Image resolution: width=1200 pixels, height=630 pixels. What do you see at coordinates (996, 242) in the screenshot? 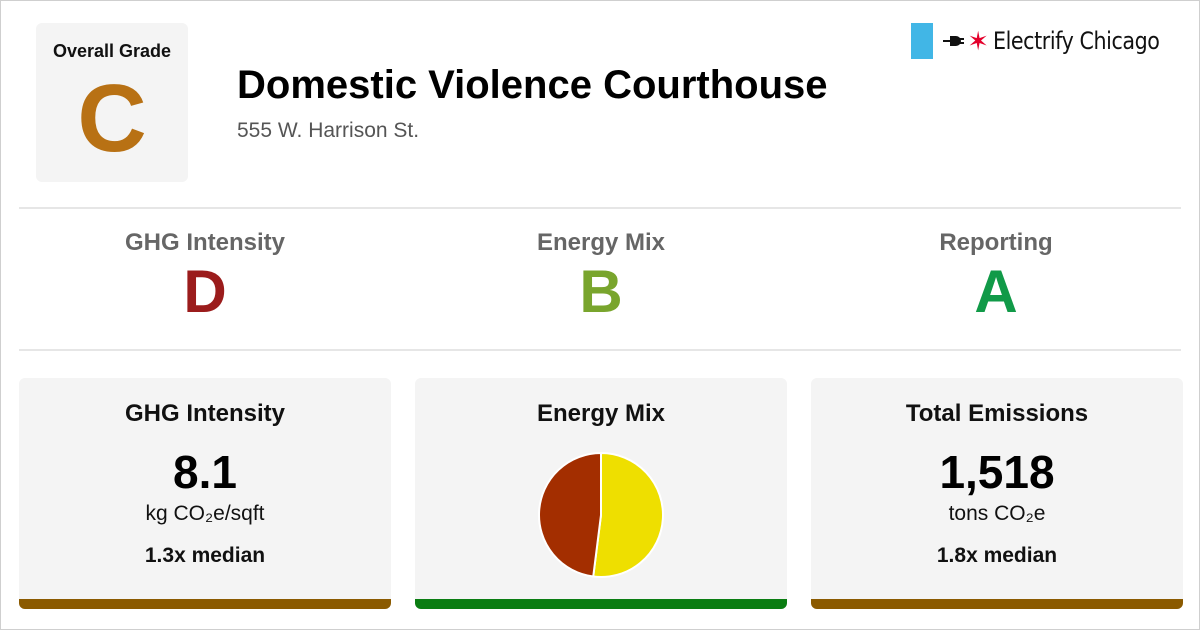
I see `subgrade-label: Reporting` at bounding box center [996, 242].